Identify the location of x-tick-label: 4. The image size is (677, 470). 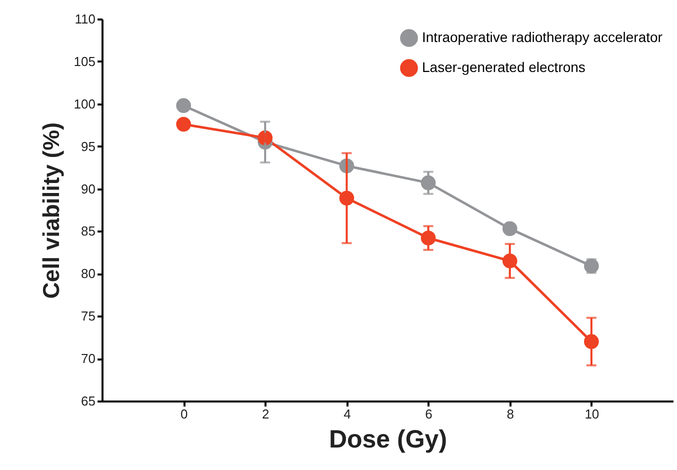
(347, 414).